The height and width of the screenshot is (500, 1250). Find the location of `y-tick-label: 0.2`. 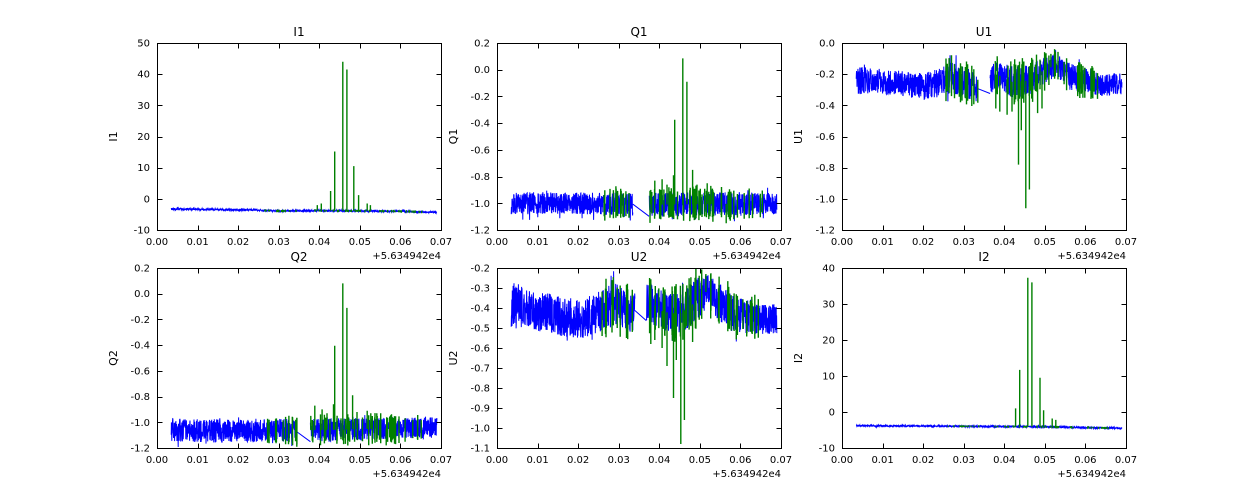

y-tick-label: 0.2 is located at coordinates (142, 269).